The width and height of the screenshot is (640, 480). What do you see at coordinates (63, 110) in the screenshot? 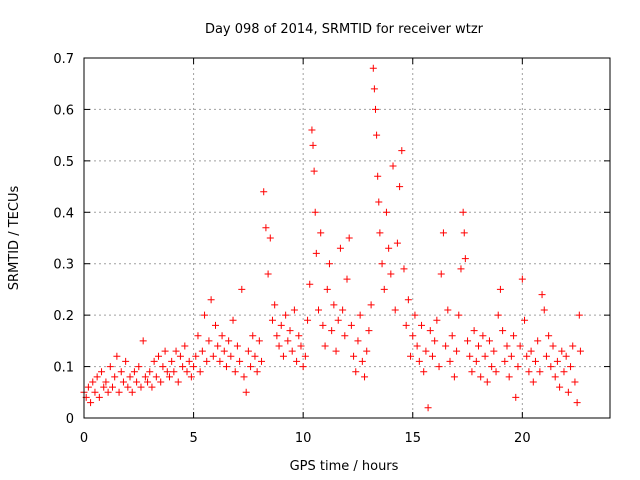
I see `y-tick-label: 0.6` at bounding box center [63, 110].